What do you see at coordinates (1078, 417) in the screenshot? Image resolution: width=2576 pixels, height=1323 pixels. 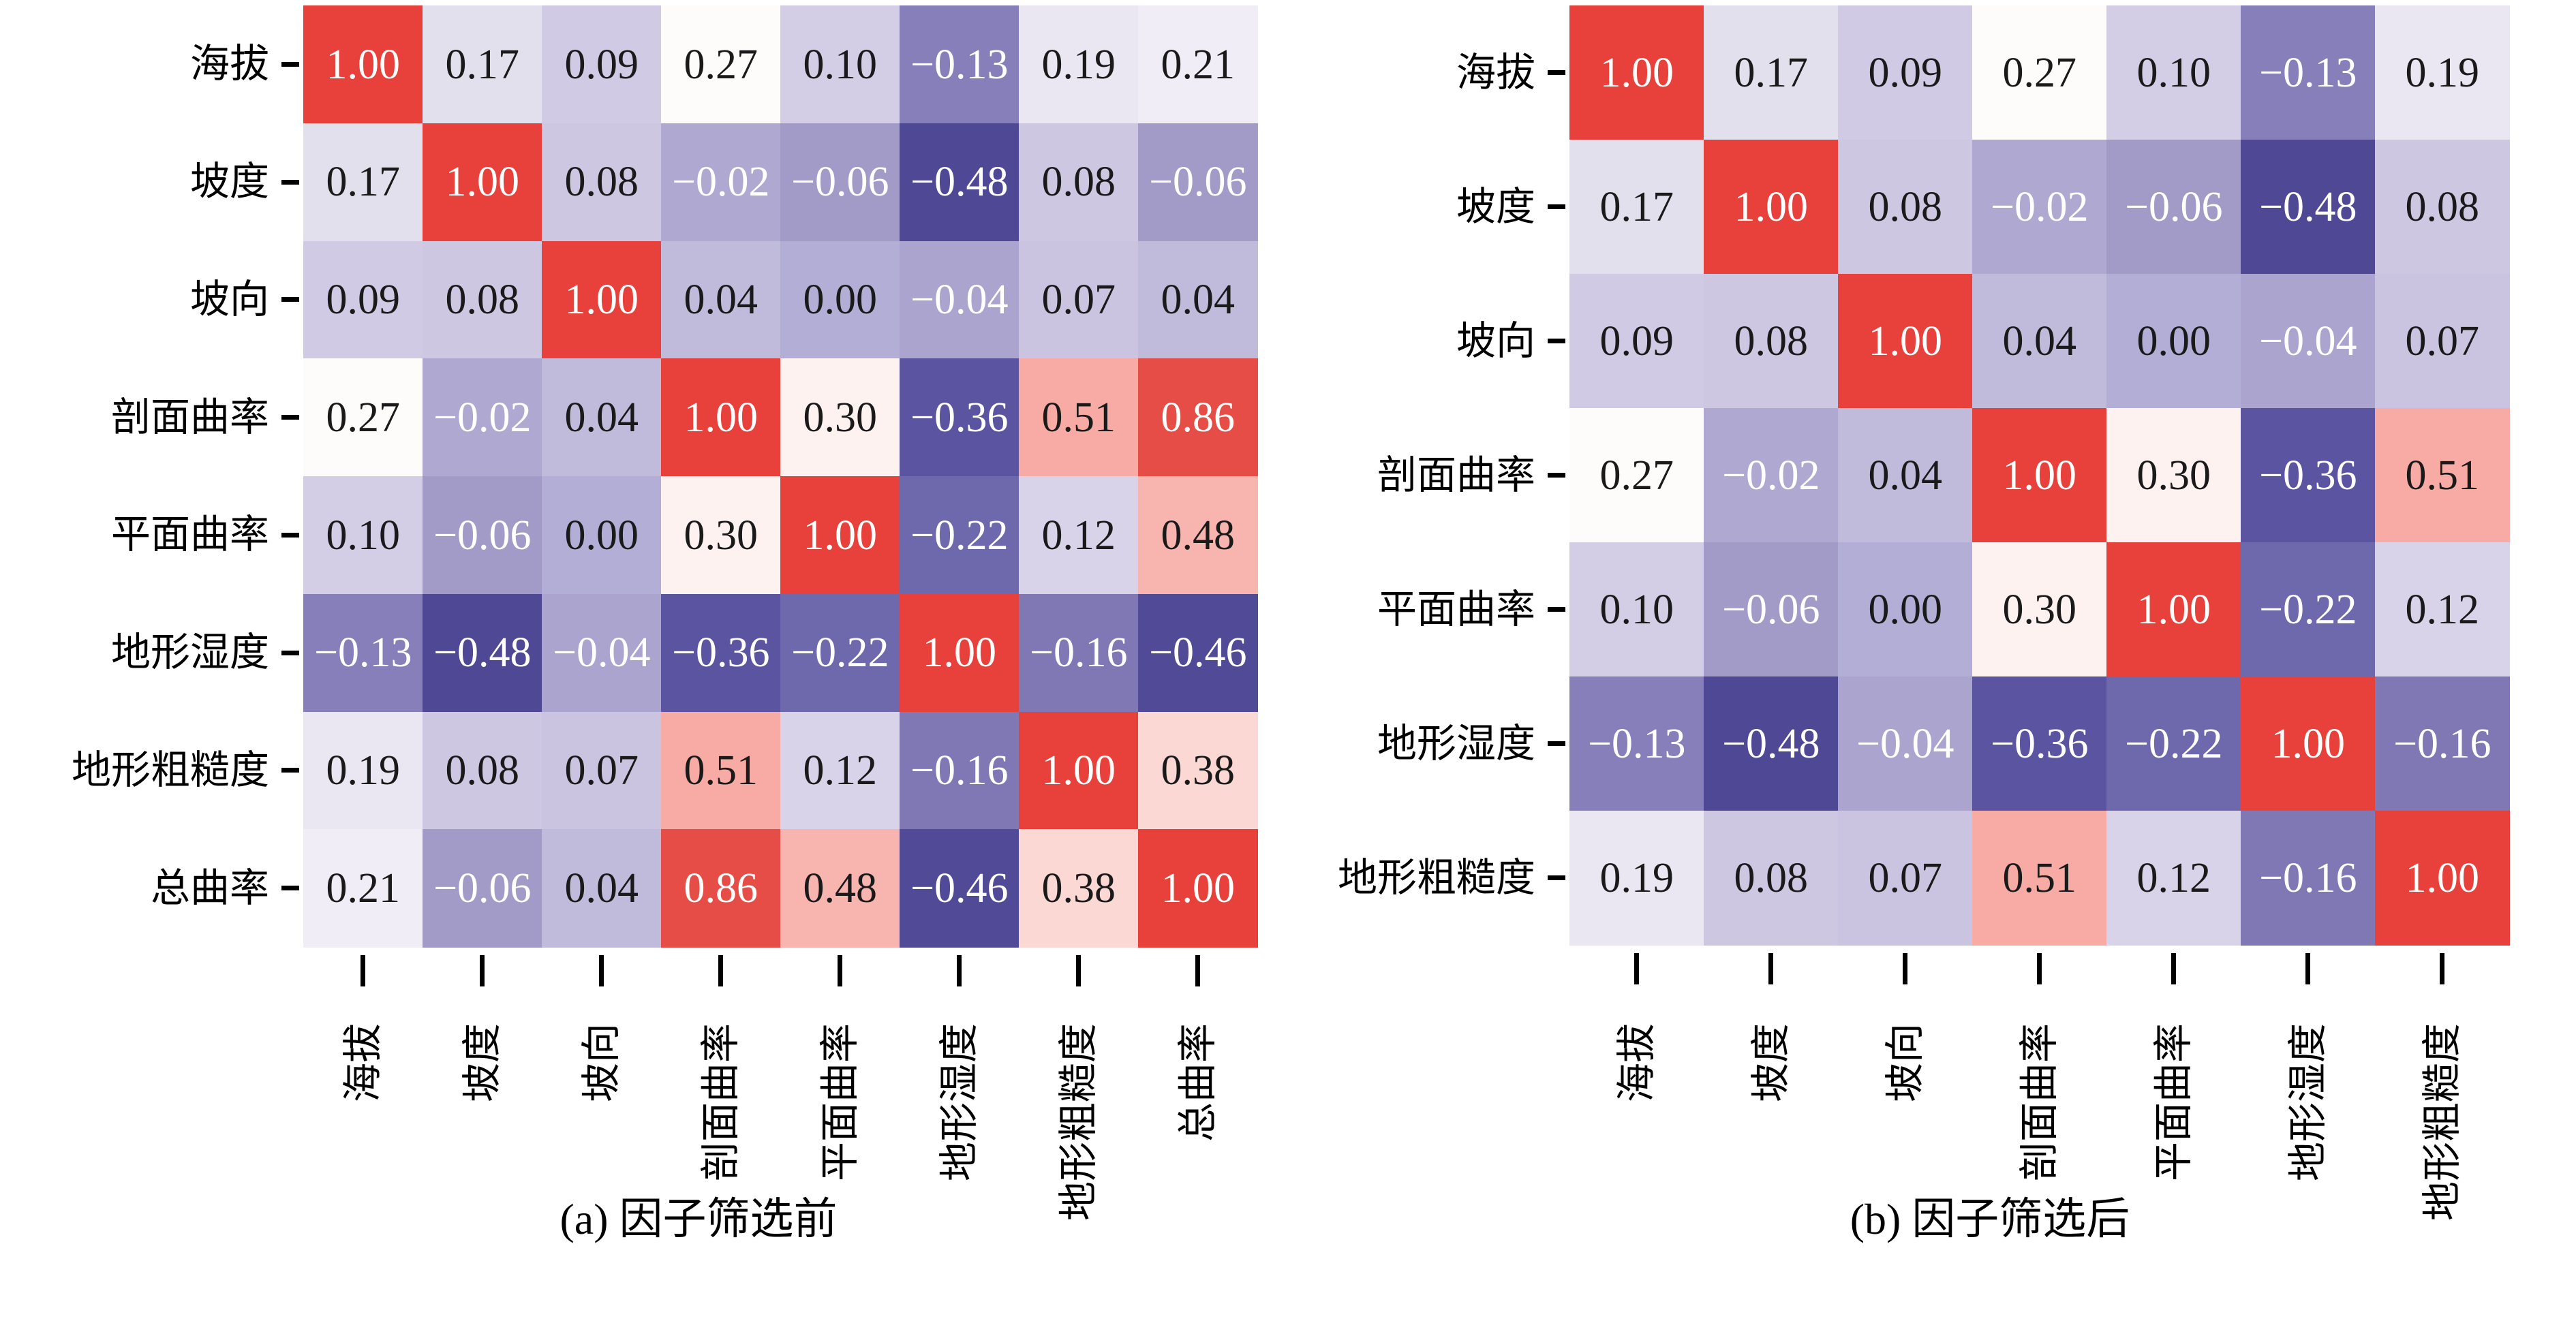 I see `cell-value: 0.51` at bounding box center [1078, 417].